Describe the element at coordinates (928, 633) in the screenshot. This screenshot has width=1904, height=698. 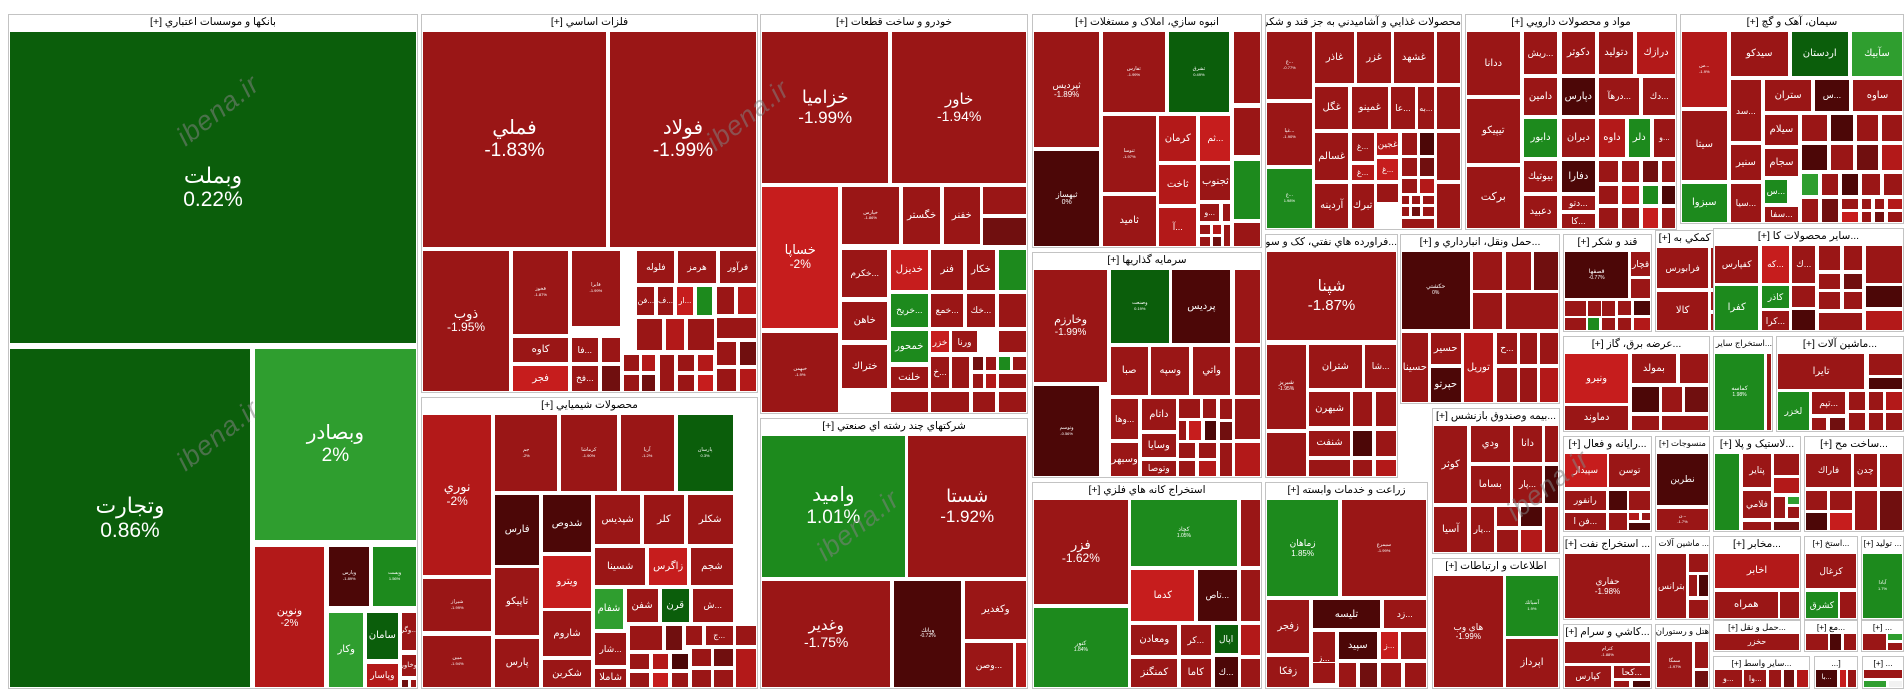
I see `stock-tile: وبانك -0.72%` at that location.